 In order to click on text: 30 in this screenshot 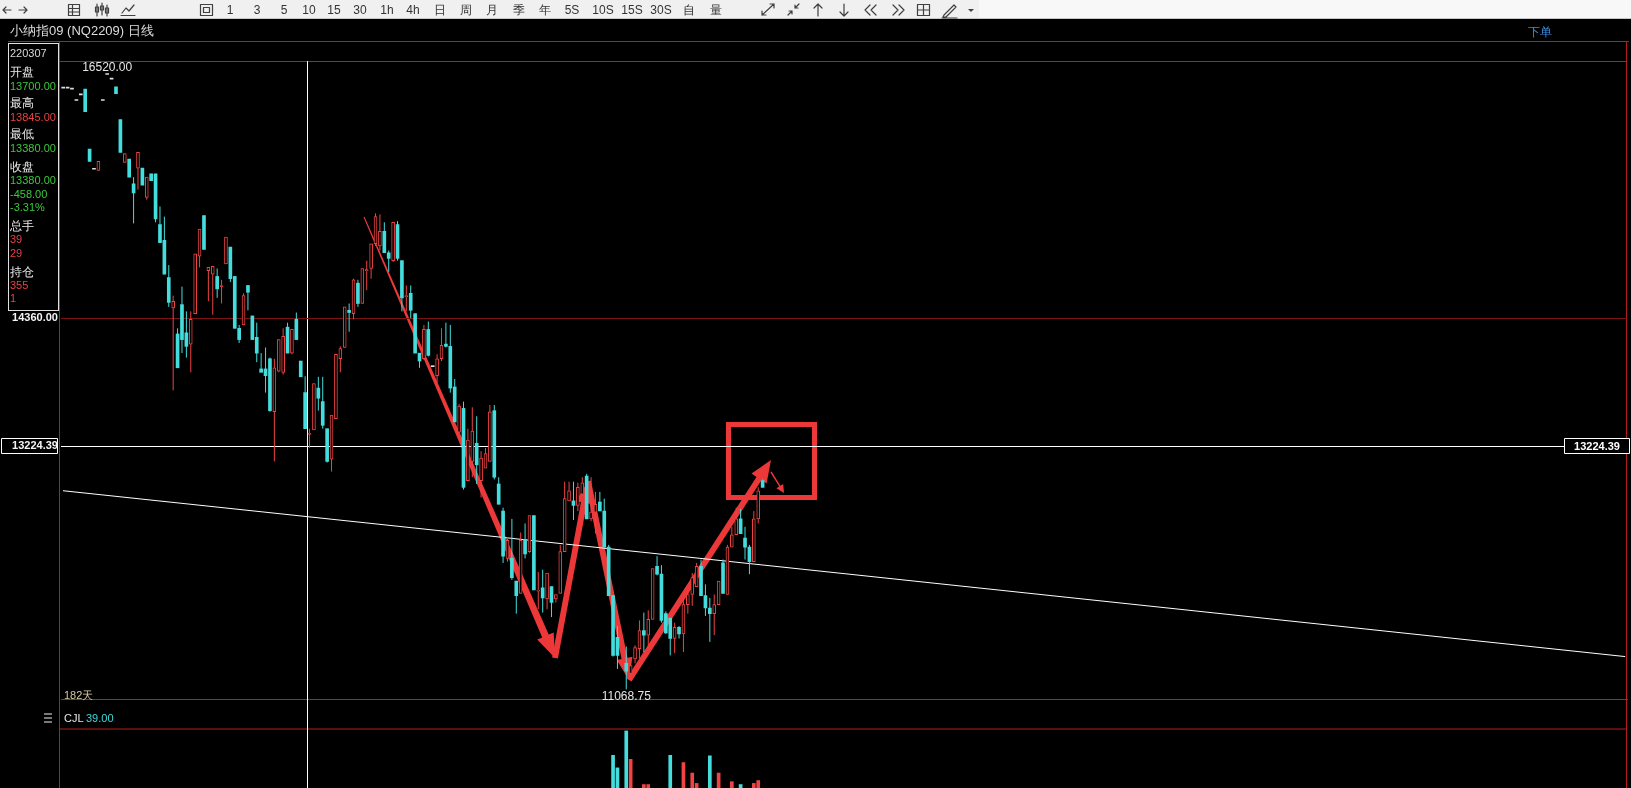, I will do `click(360, 10)`.